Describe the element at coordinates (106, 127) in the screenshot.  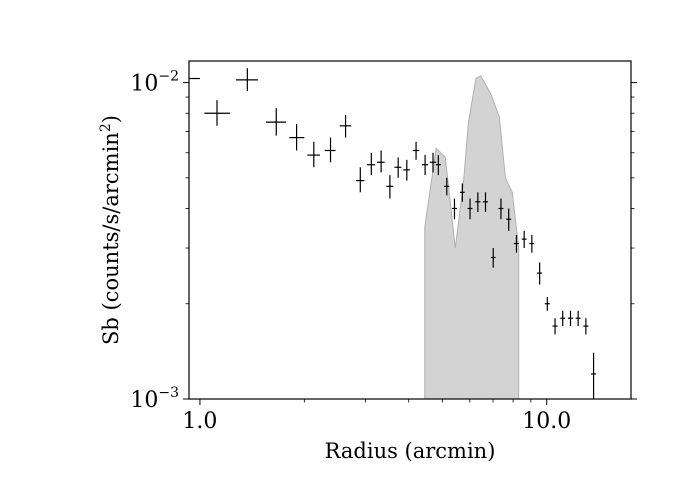
I see `y-axis-label-exponent: 2` at that location.